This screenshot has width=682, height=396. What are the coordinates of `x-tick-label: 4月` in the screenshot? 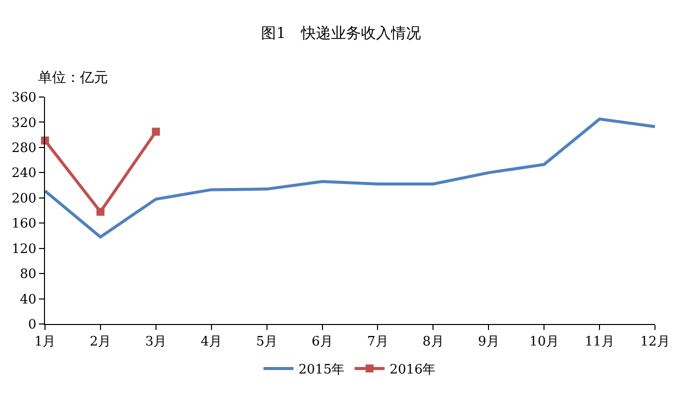 It's located at (211, 342).